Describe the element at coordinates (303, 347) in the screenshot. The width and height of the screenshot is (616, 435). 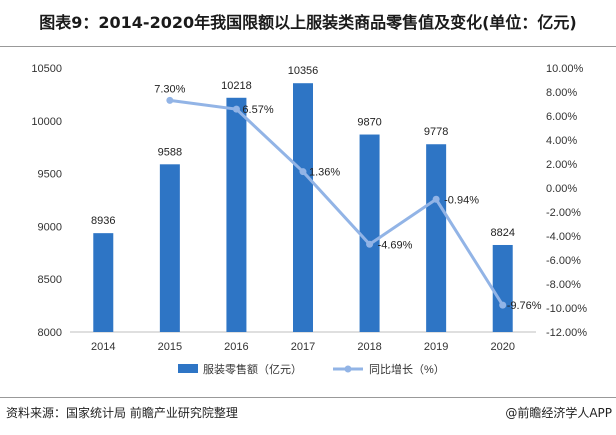
I see `x-tick-label: 2017` at that location.